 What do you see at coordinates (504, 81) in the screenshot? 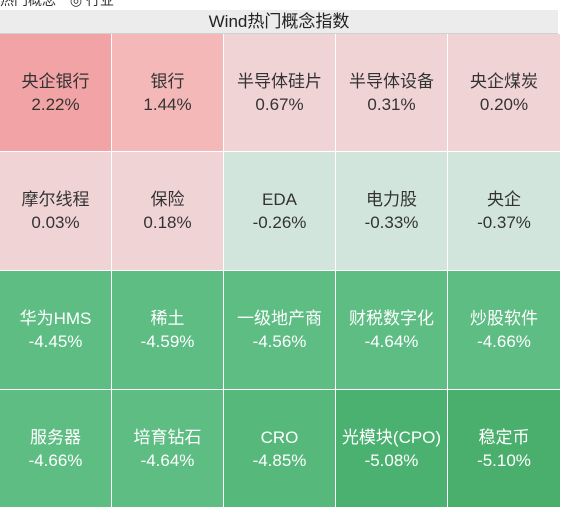
I see `tile-concept-name: 央企煤炭` at bounding box center [504, 81].